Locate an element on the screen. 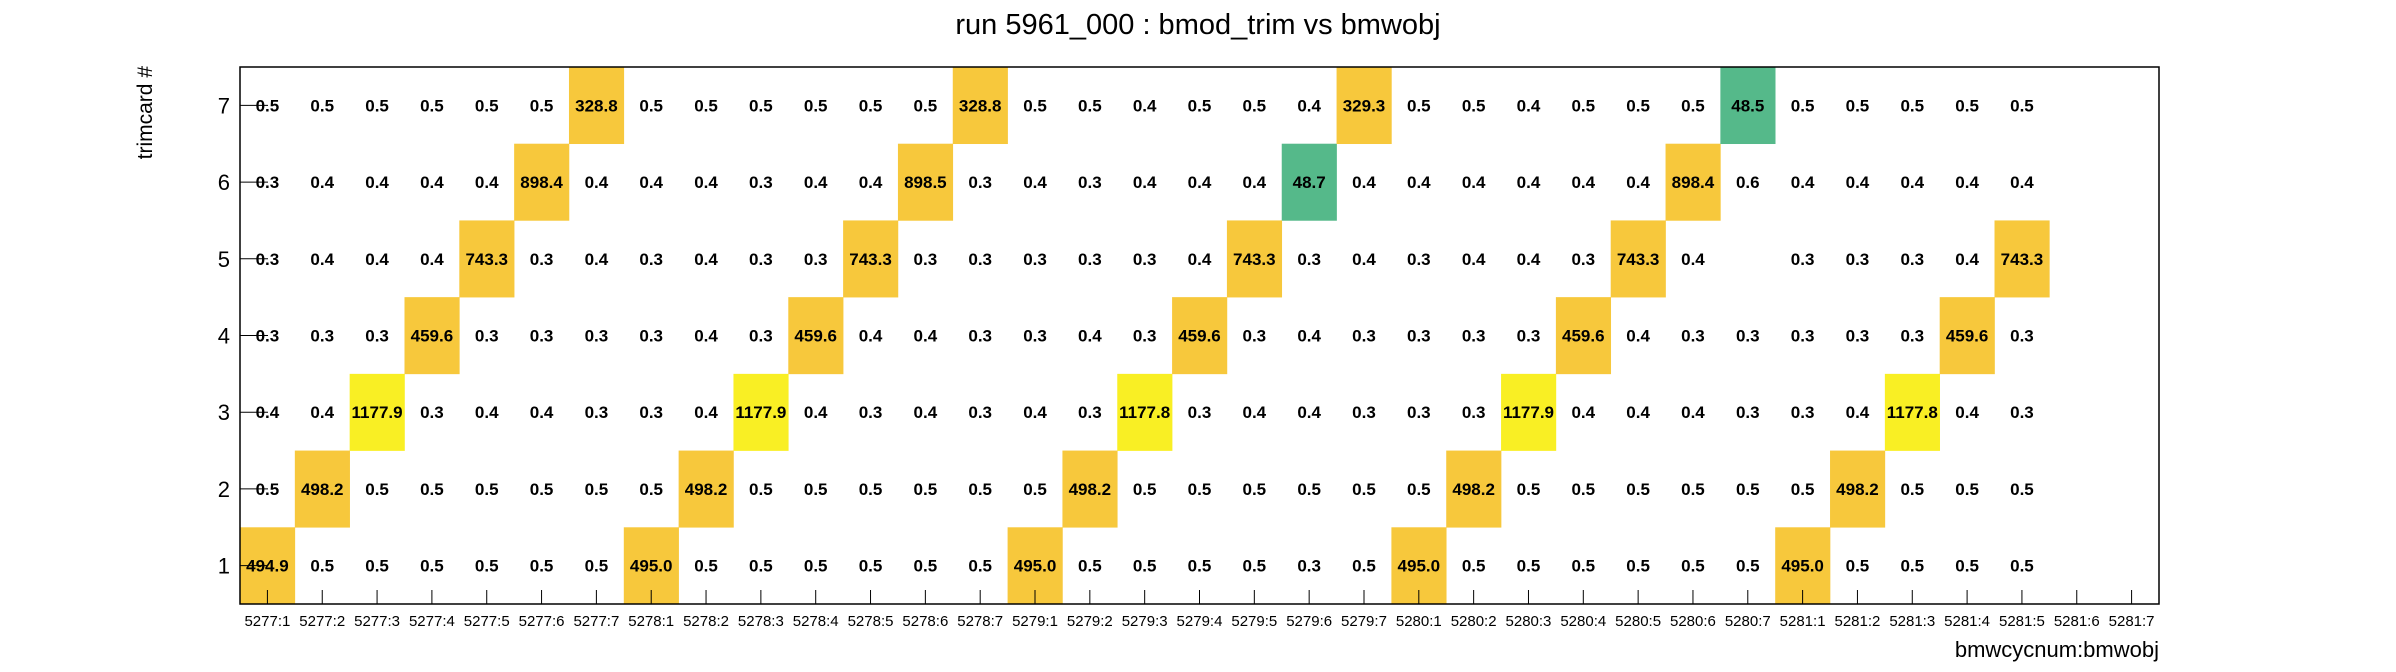  cell-value-label: 328.8 is located at coordinates (980, 105).